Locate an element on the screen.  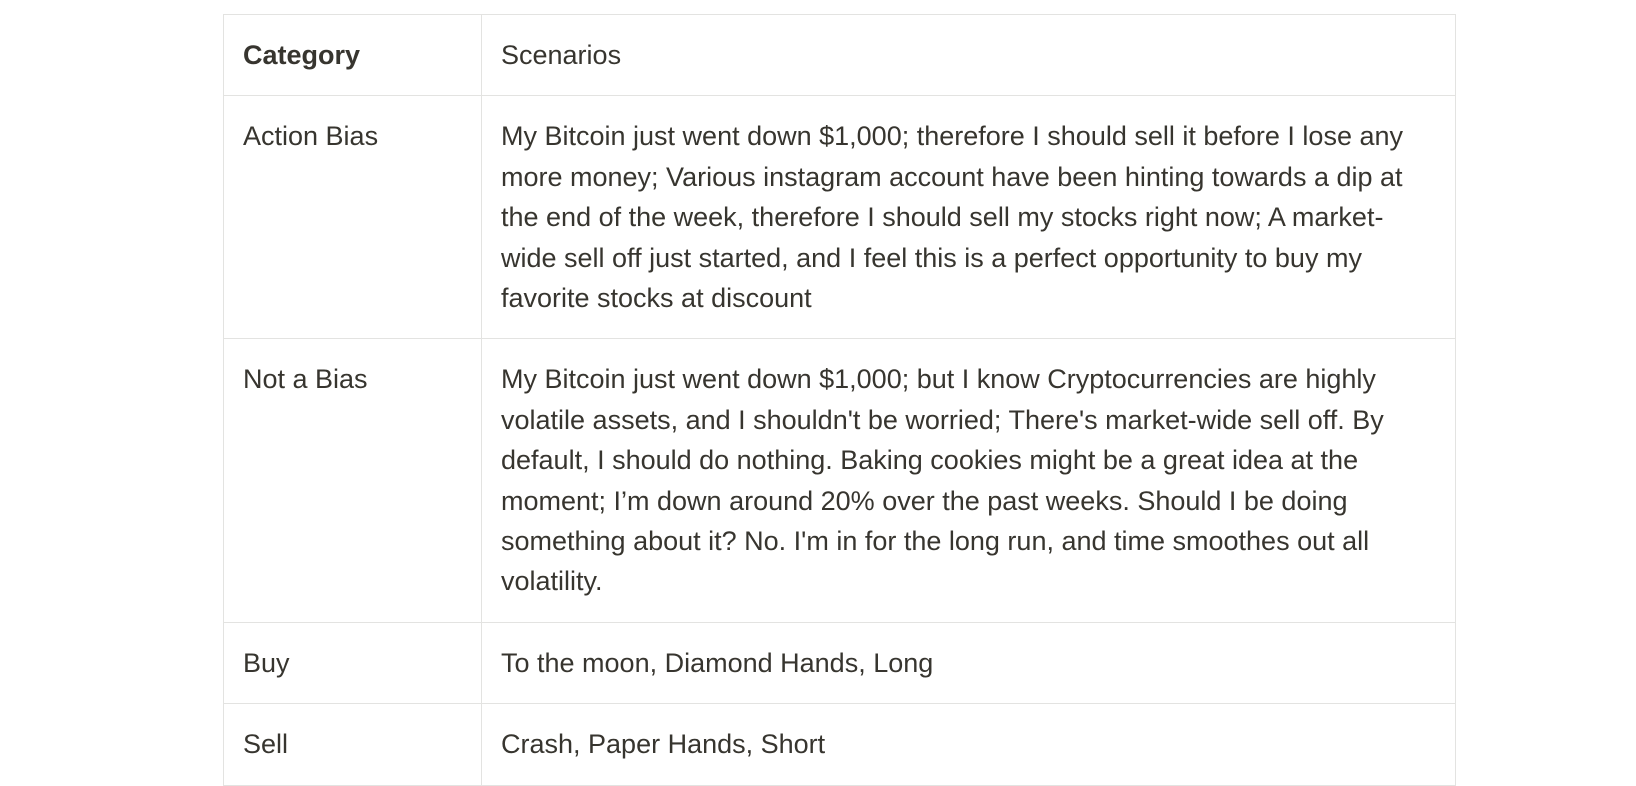
table-row-buy: Buy To the moon, Diamond Hands, Long is located at coordinates (839, 663).